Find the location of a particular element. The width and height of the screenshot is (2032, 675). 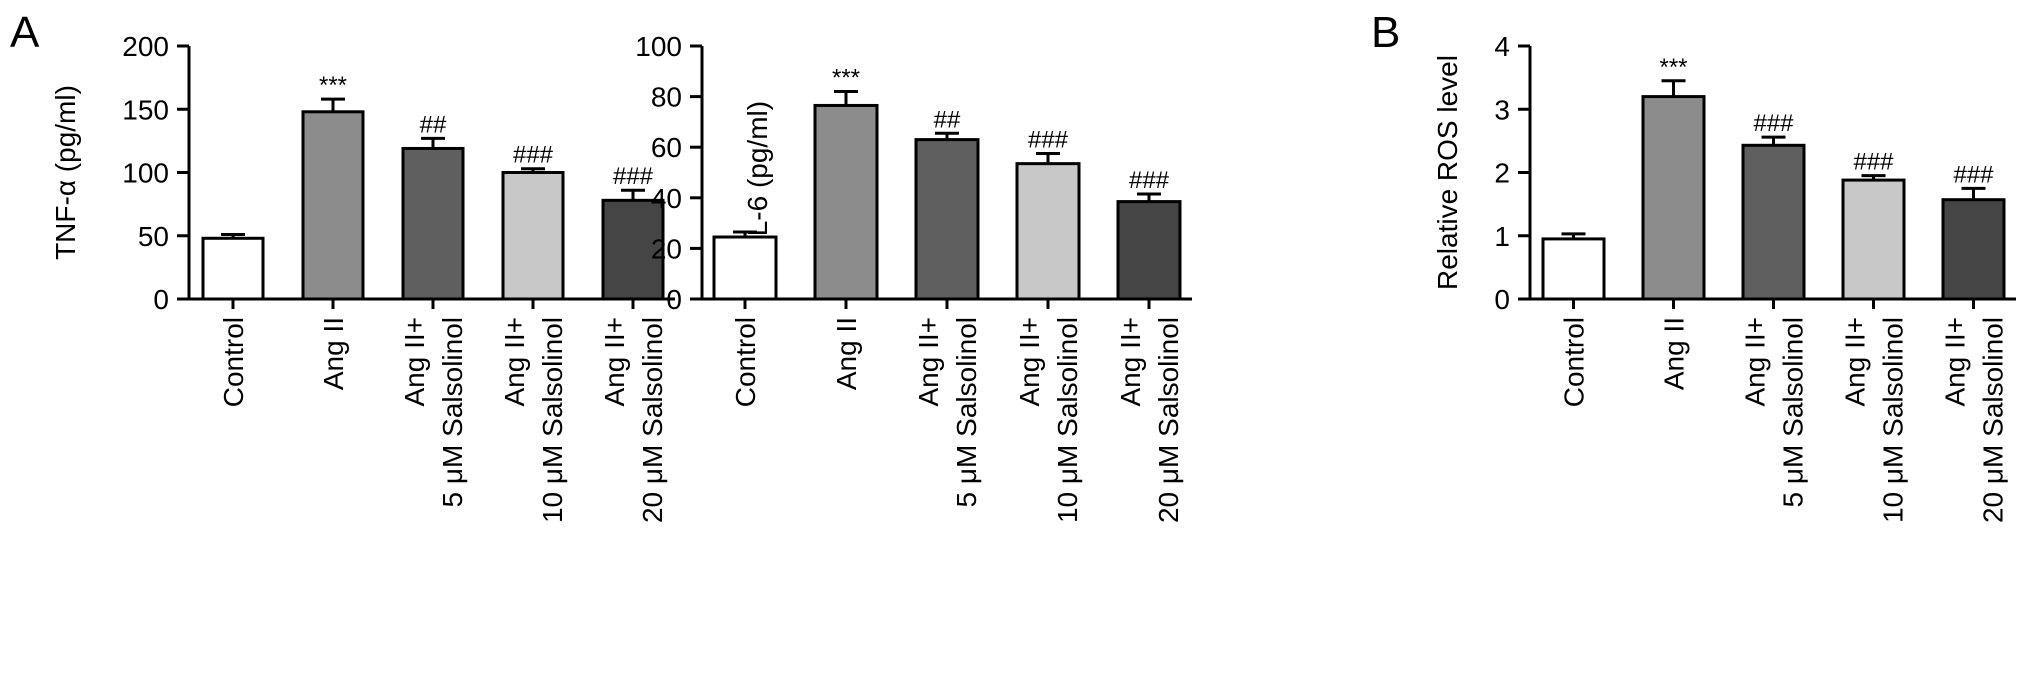

y-tick-label: 1 is located at coordinates (1502, 236).